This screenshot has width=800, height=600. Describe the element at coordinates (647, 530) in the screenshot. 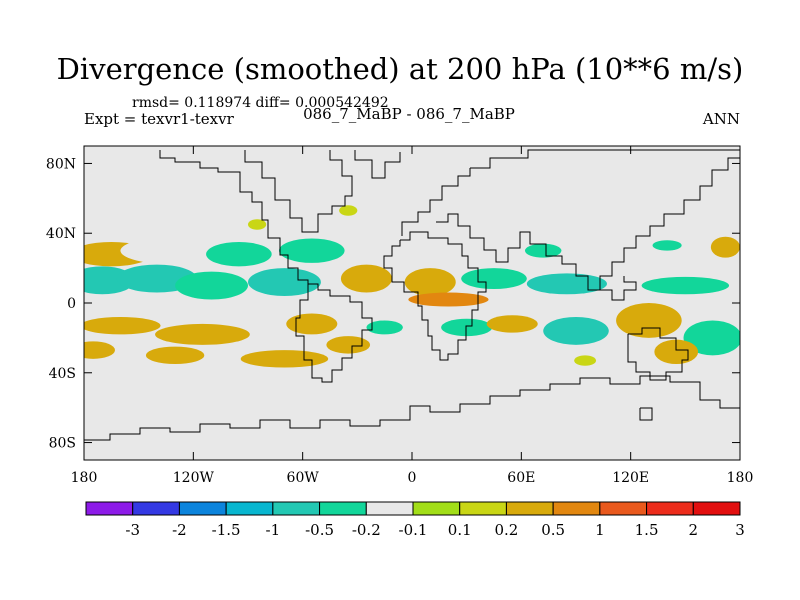

I see `colorbar-label-12: 1.5` at that location.